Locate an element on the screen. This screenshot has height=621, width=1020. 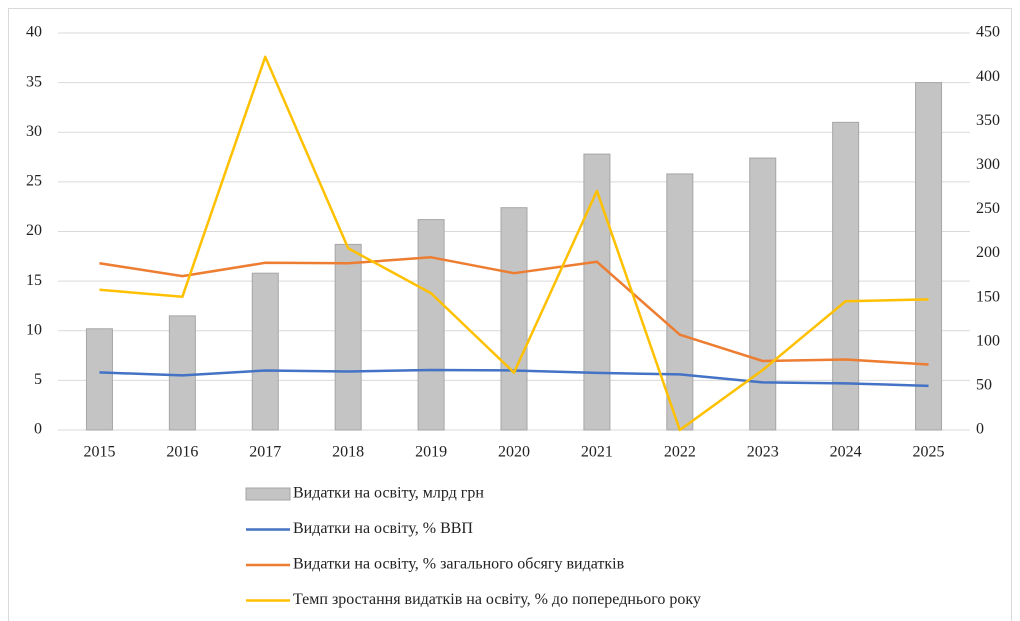
y-tick-label: 5 is located at coordinates (38, 379).